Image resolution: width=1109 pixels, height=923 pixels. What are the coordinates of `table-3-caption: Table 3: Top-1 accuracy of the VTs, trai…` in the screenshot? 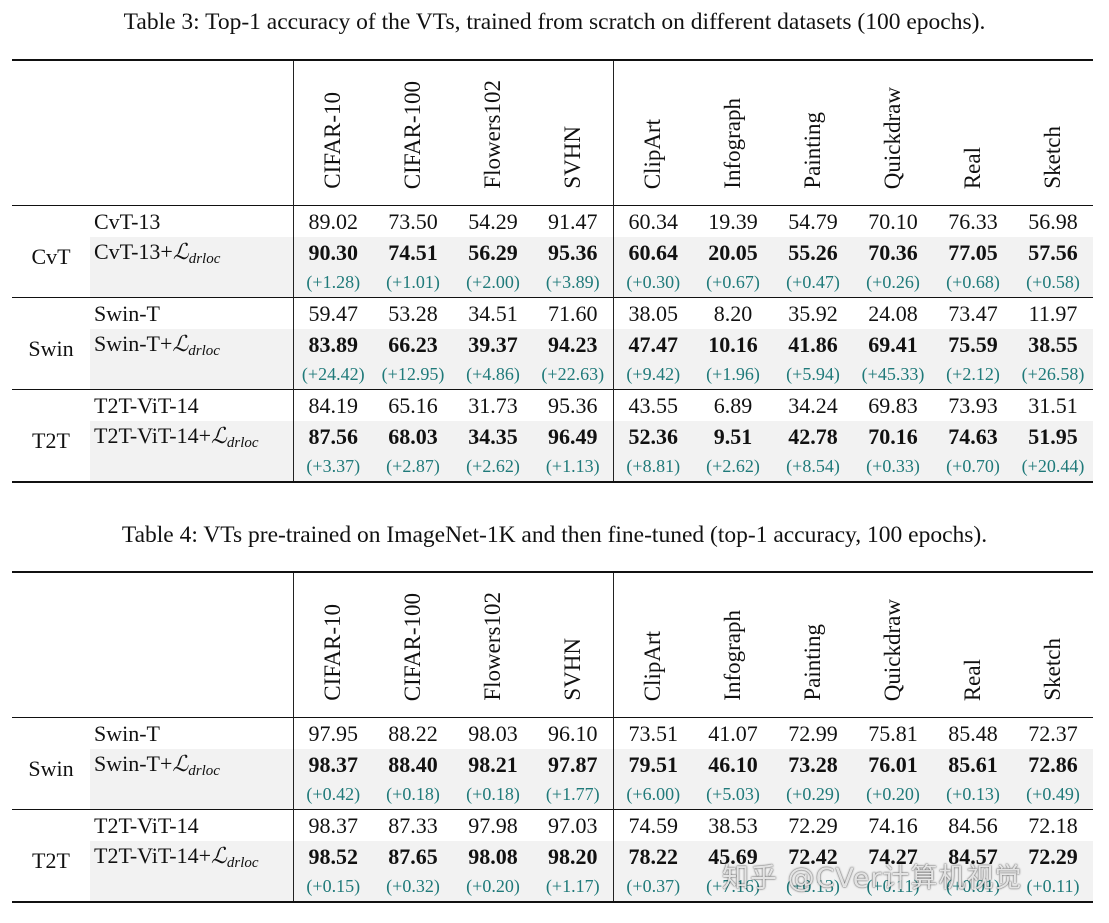 It's located at (554, 22).